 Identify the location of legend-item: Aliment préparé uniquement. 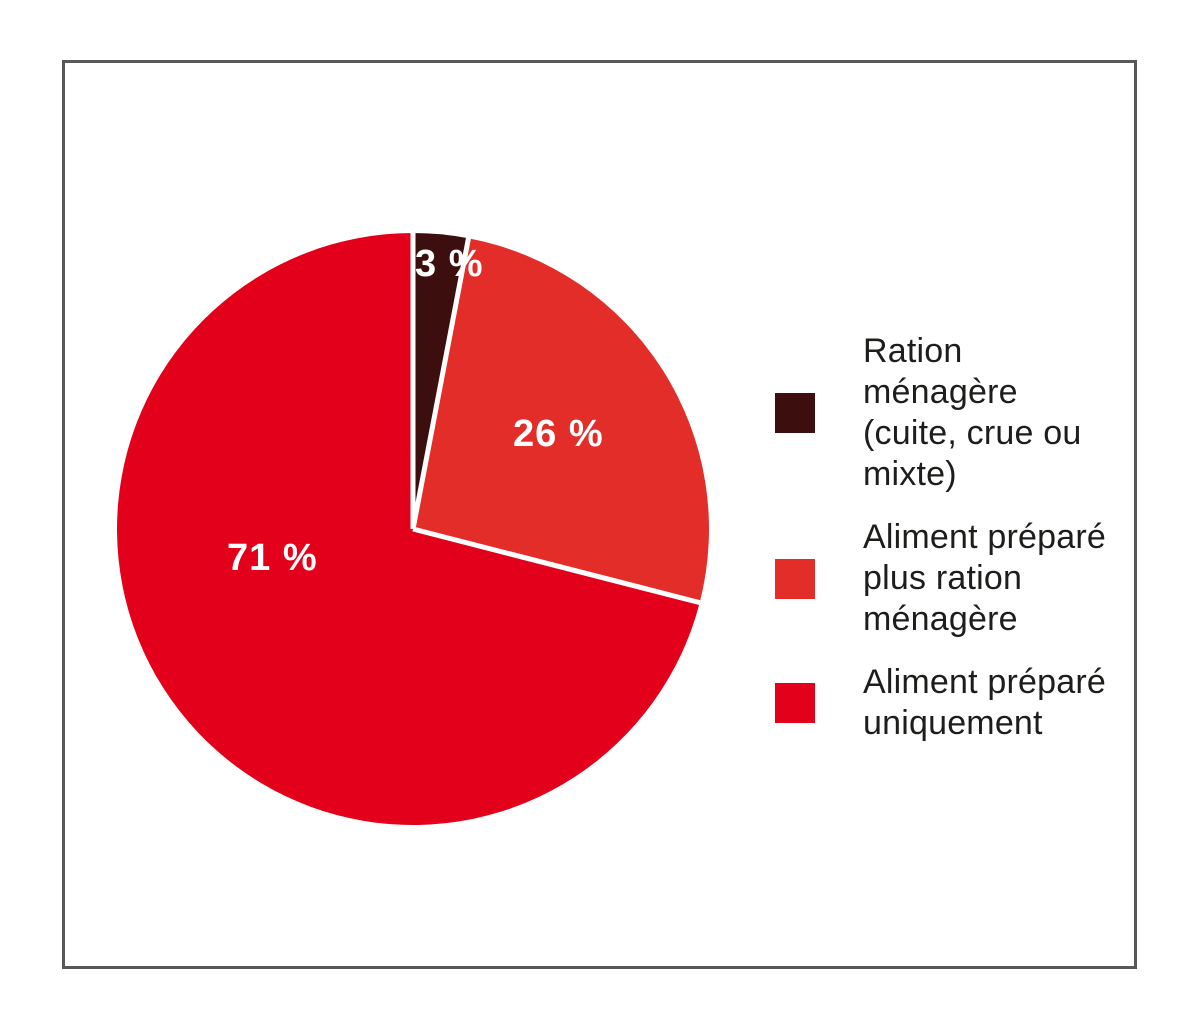
(945, 703).